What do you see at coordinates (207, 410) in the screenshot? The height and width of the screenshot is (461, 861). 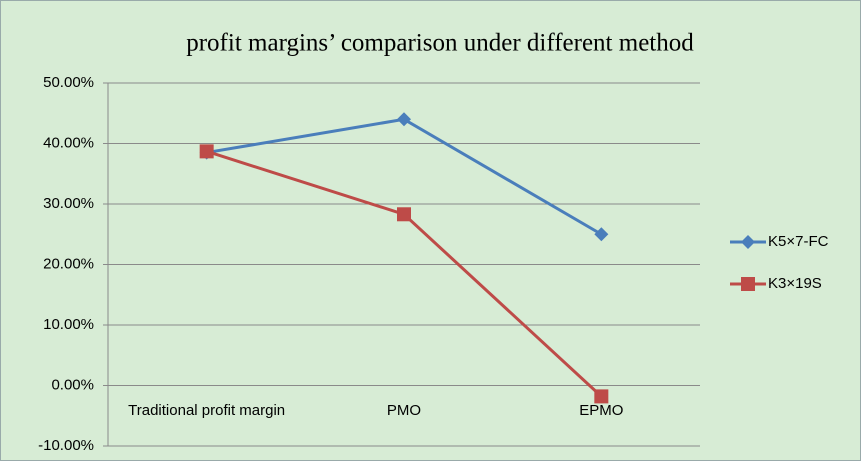 I see `x-tick-label: Traditional profit margin` at bounding box center [207, 410].